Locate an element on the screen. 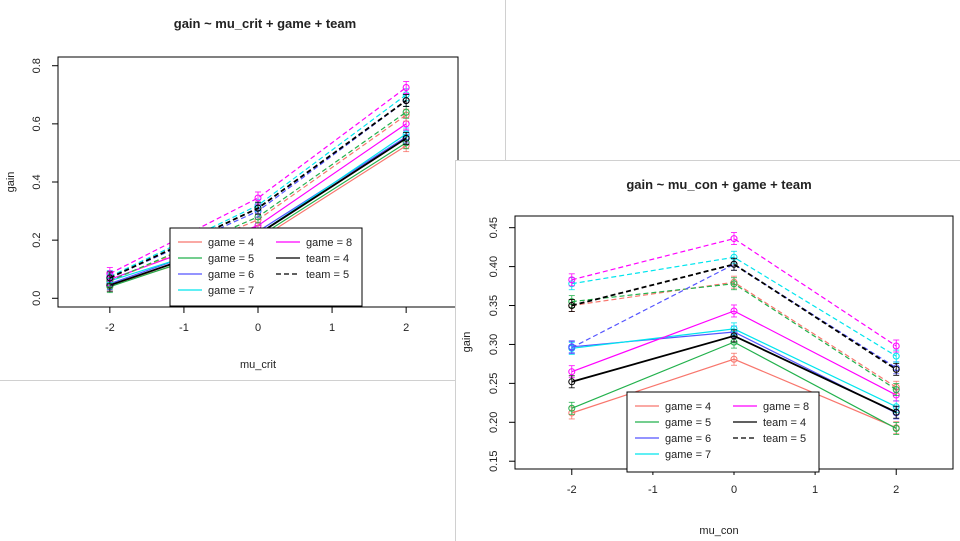  y-tick-label: 0.15 is located at coordinates (494, 461).